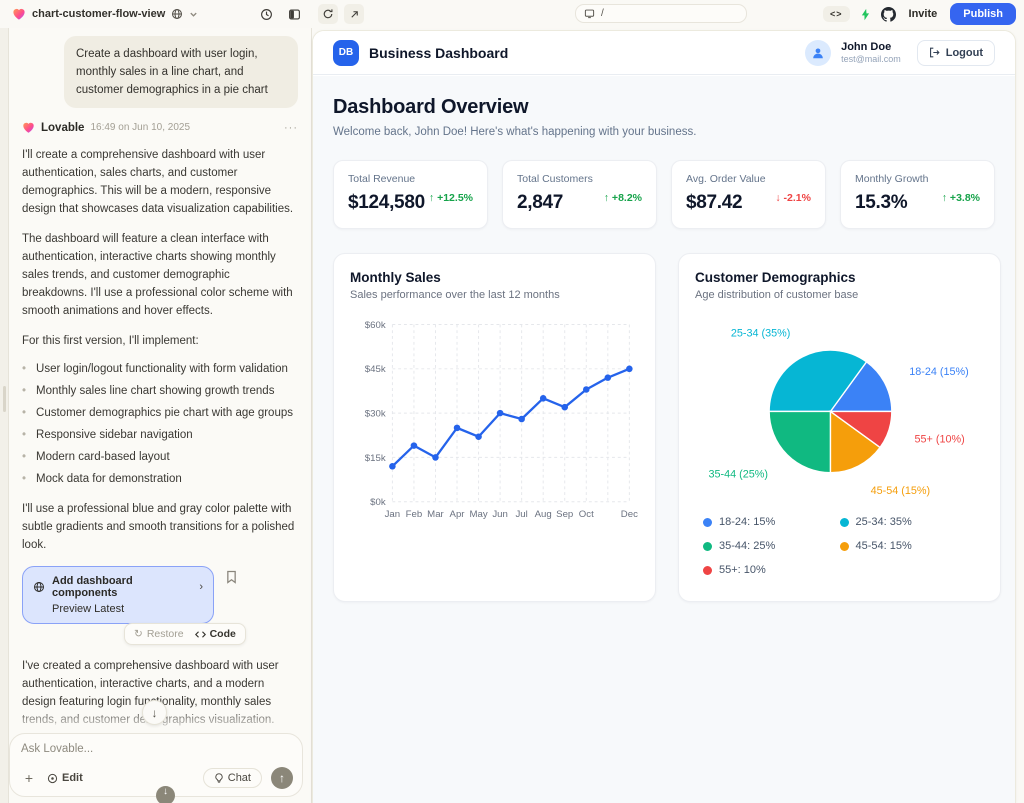  I want to click on code-button: Code, so click(215, 634).